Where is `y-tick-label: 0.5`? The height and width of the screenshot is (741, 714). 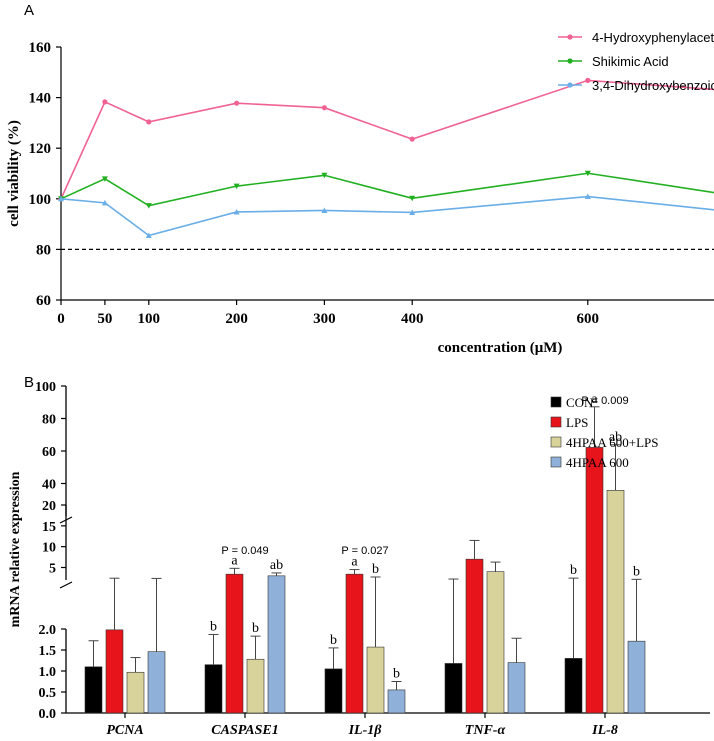
y-tick-label: 0.5 is located at coordinates (48, 693).